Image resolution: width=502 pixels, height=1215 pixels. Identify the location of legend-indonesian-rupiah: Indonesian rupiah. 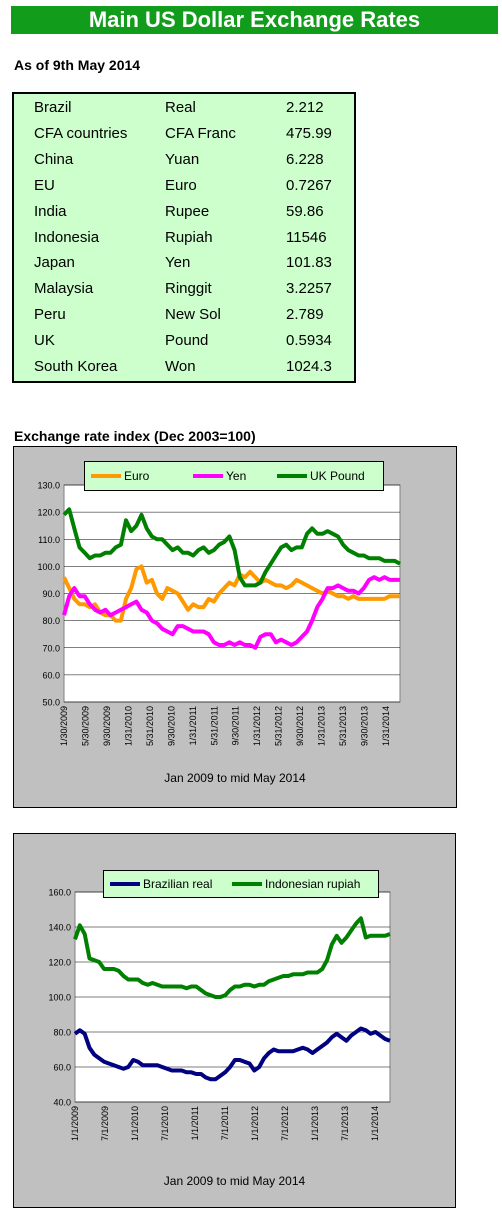
(296, 884).